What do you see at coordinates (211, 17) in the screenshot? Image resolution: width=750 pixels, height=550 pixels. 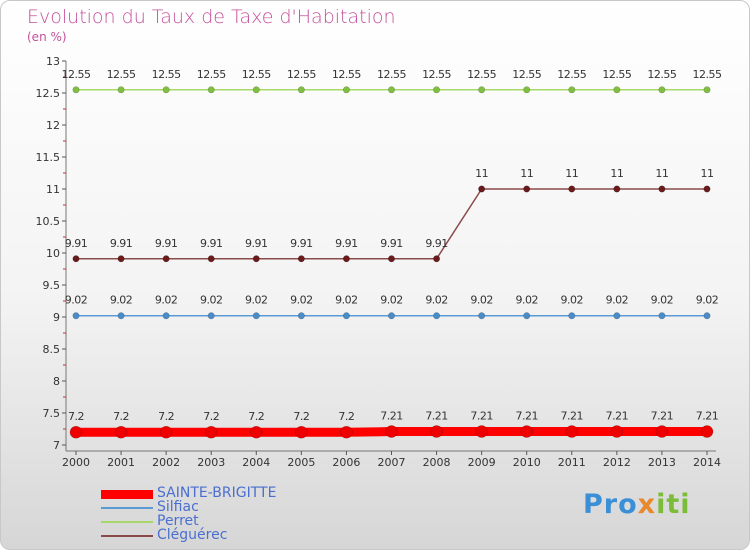 I see `chart-title: Evolution du Taux de Taxe d'Habitation` at bounding box center [211, 17].